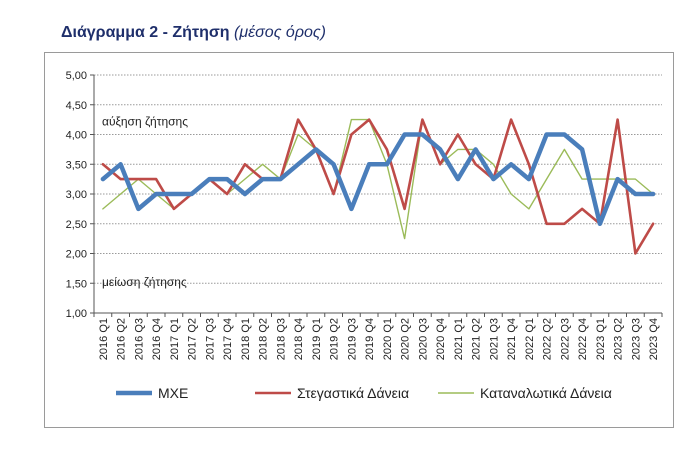  What do you see at coordinates (76, 284) in the screenshot?
I see `y-tick-label: 1,50` at bounding box center [76, 284].